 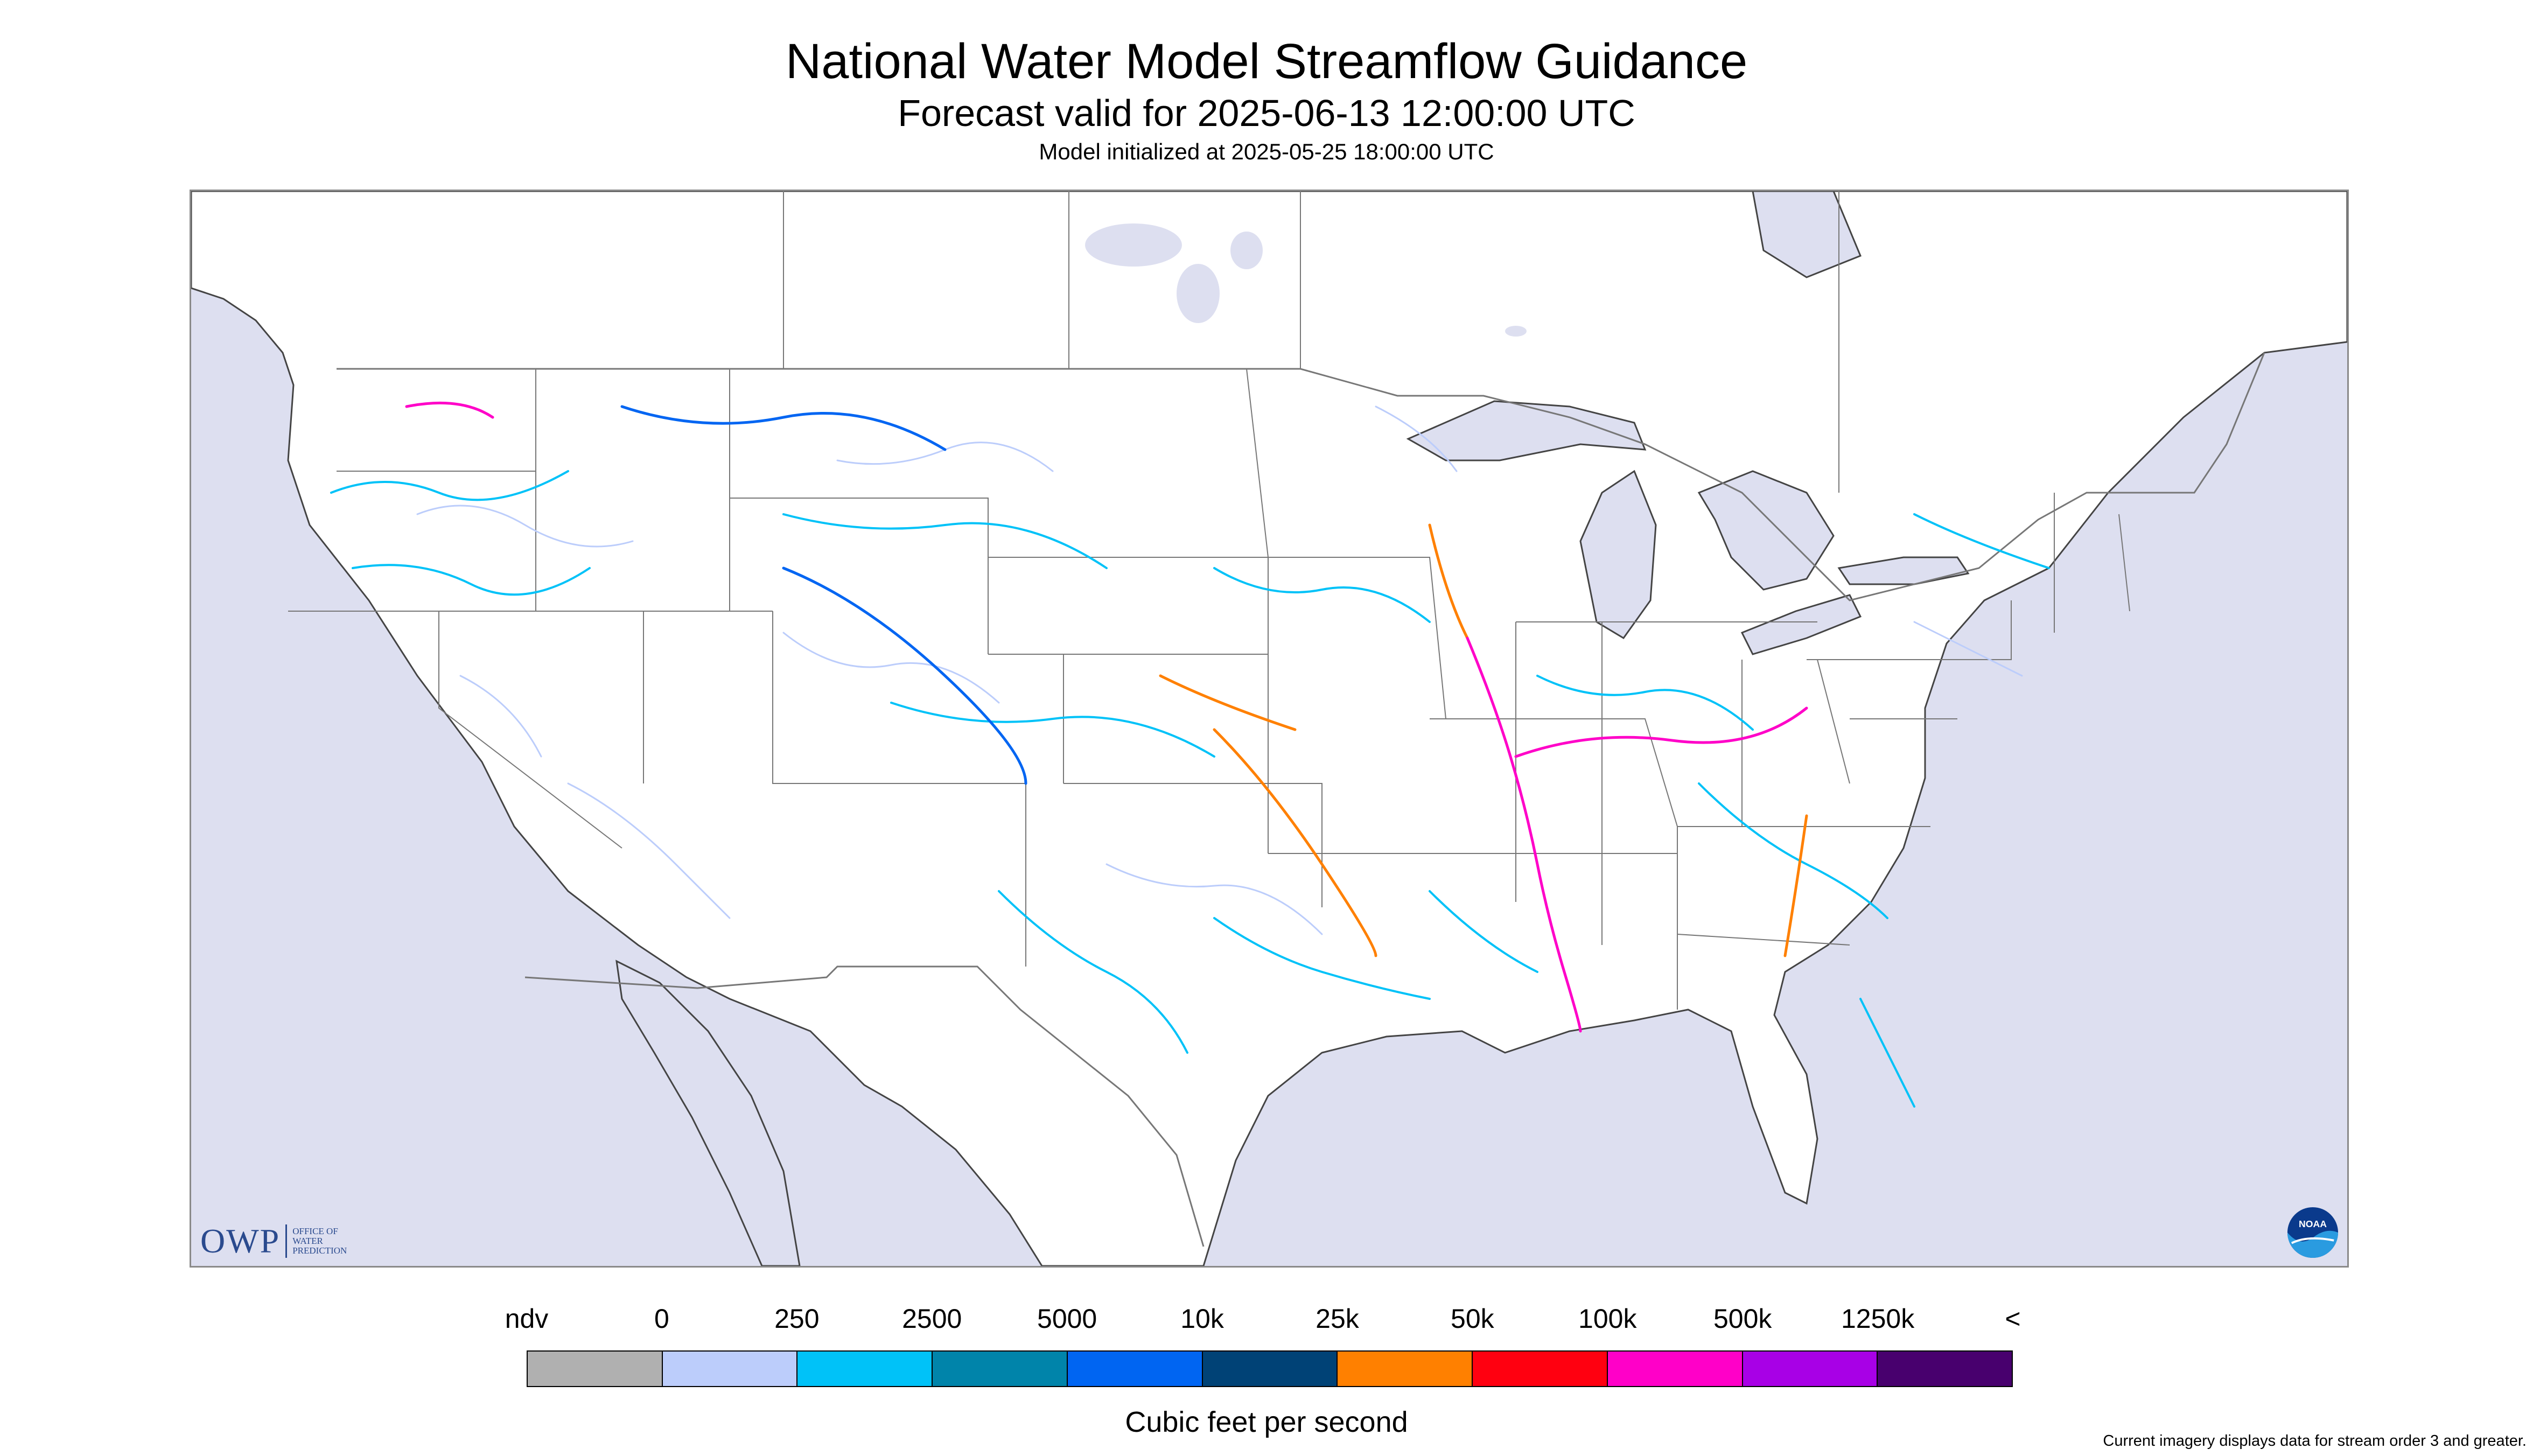 I want to click on legend-tick-6: 25k, so click(x=1338, y=1319).